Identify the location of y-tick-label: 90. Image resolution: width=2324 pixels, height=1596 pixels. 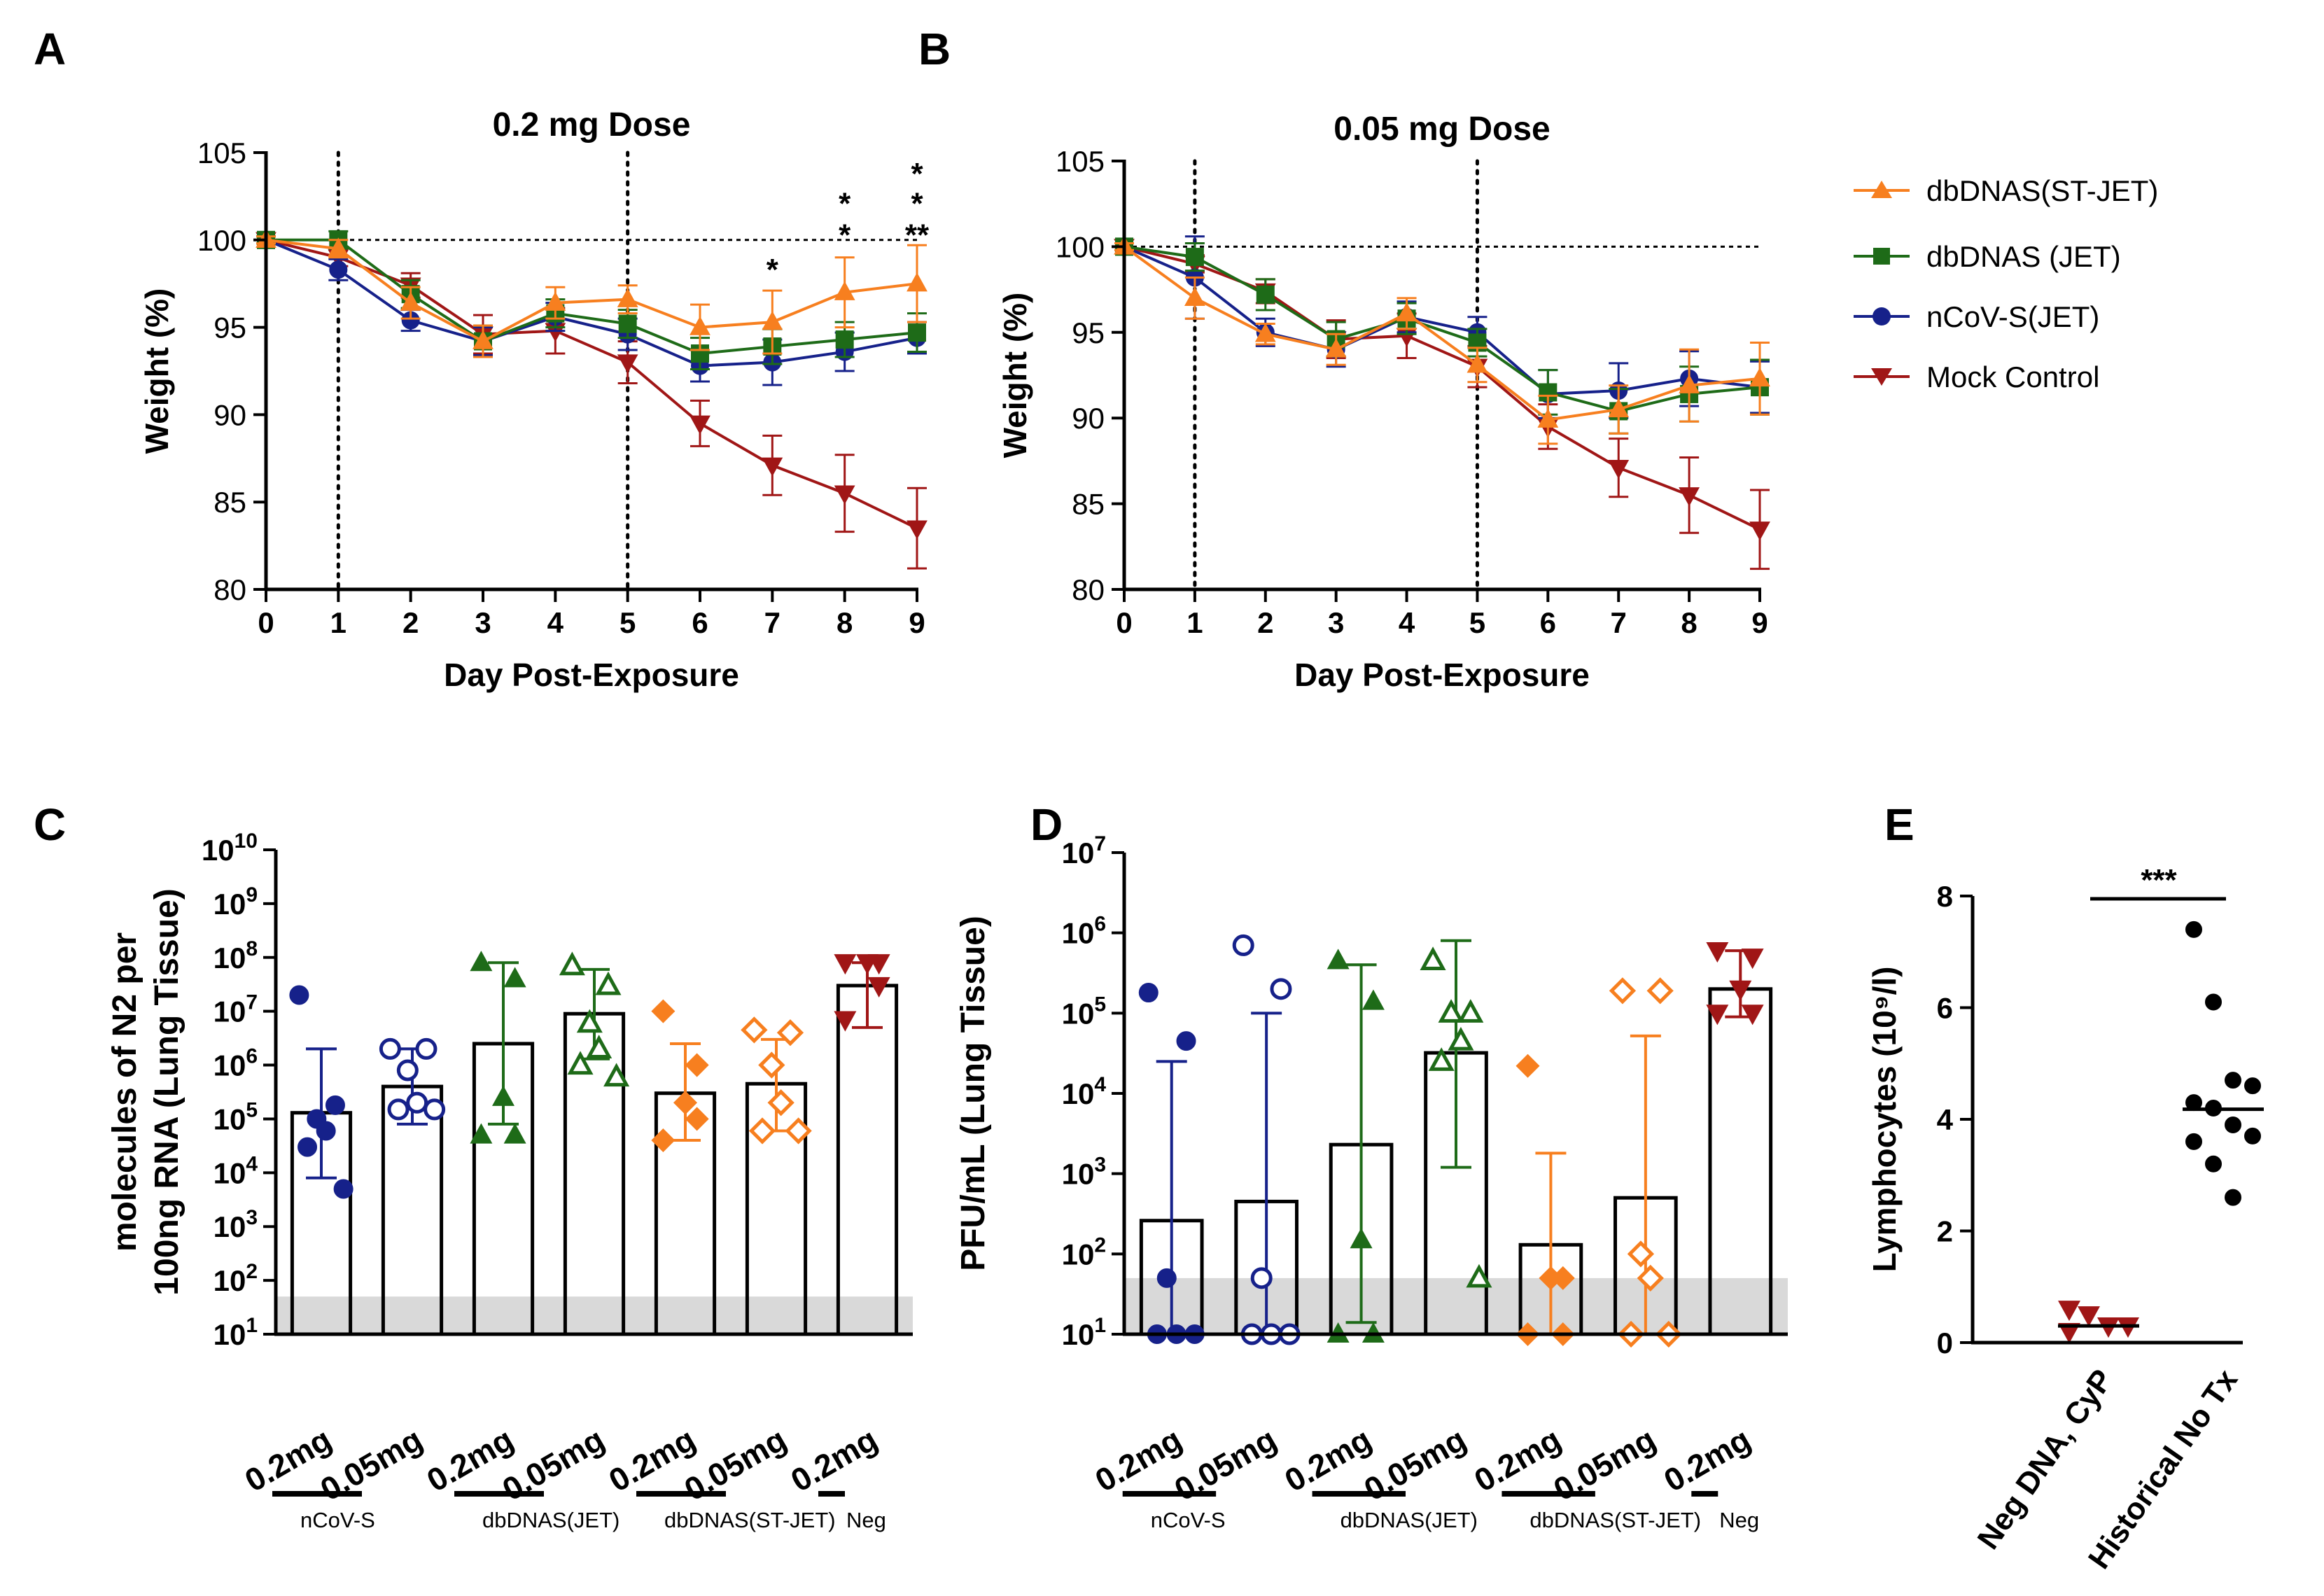
(230, 414).